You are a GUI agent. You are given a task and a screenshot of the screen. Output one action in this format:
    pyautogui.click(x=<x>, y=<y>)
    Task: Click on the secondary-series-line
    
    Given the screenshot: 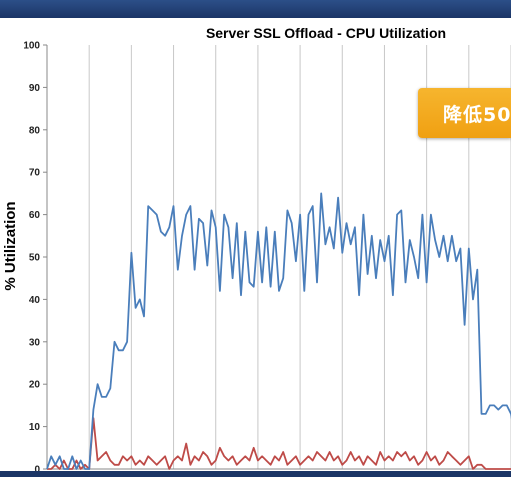 What is the action you would take?
    pyautogui.click(x=279, y=443)
    